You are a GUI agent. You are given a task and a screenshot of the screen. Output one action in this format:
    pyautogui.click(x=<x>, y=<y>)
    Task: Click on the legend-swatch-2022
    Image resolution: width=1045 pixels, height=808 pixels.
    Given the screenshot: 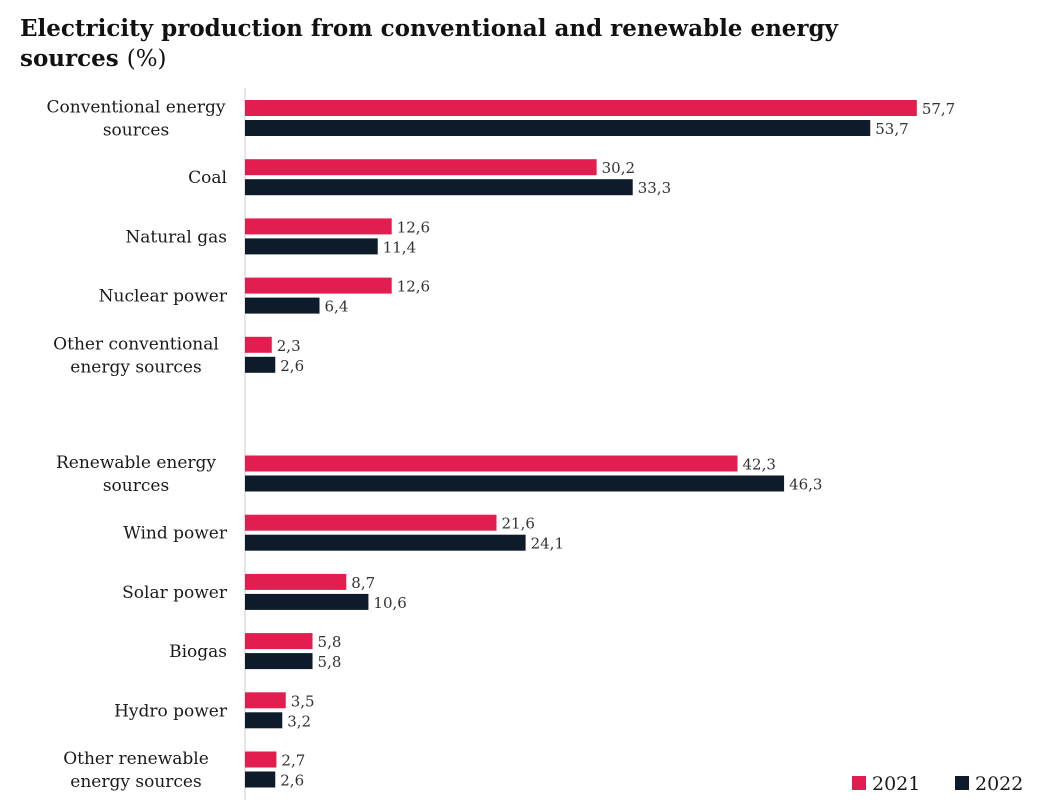 What is the action you would take?
    pyautogui.click(x=962, y=783)
    